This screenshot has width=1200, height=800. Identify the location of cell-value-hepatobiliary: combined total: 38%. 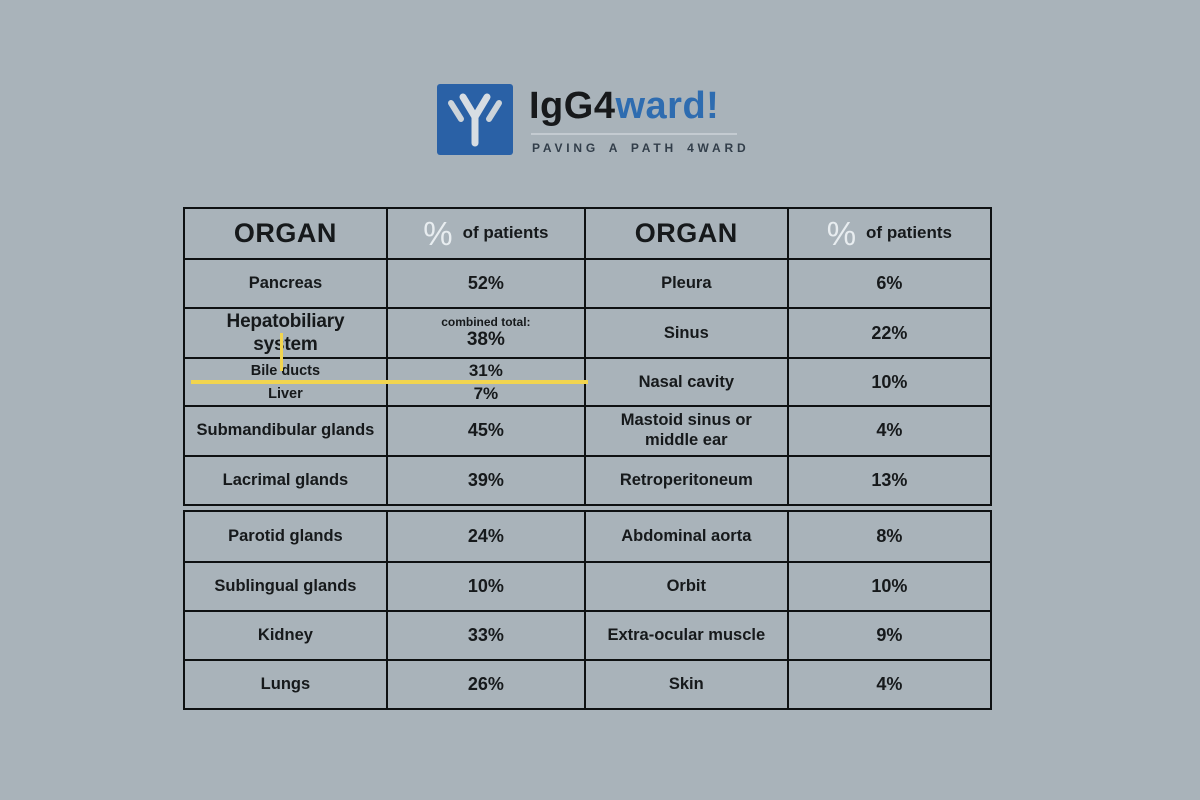
(487, 334).